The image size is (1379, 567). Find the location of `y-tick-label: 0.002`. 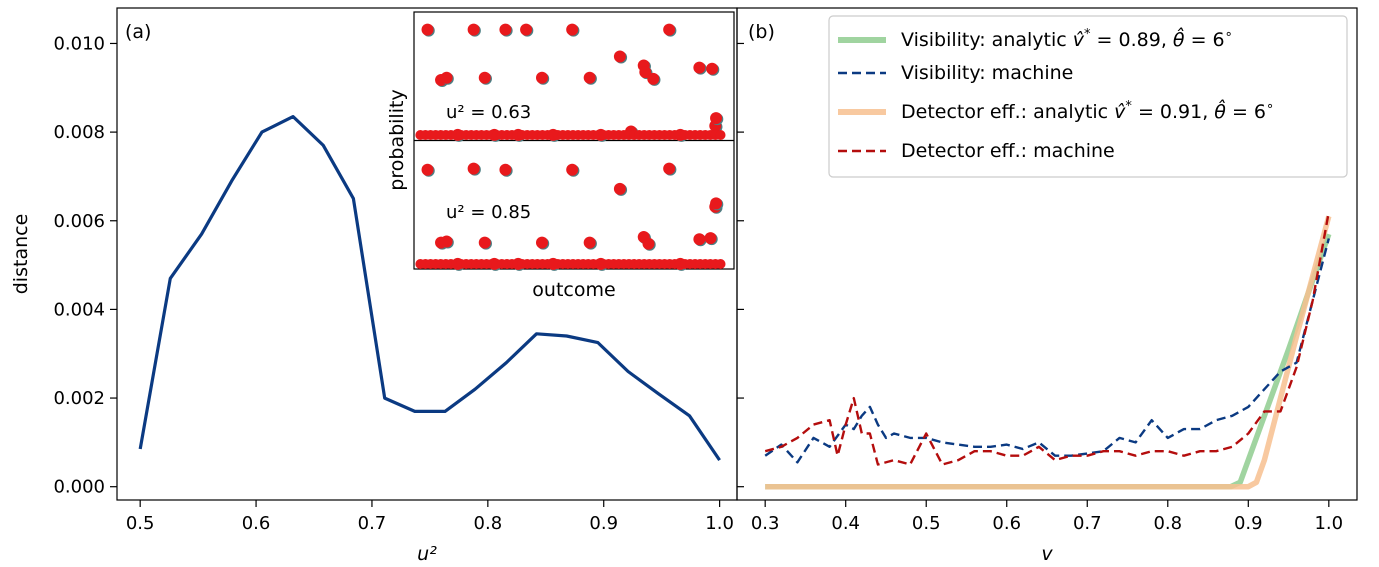

y-tick-label: 0.002 is located at coordinates (79, 398).